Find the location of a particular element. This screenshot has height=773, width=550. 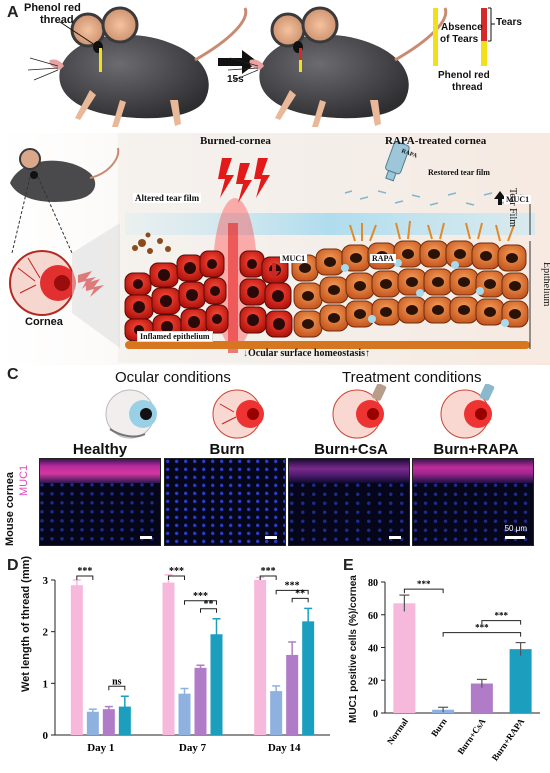

ocular-conditions-header: Ocular conditions is located at coordinates (173, 377).